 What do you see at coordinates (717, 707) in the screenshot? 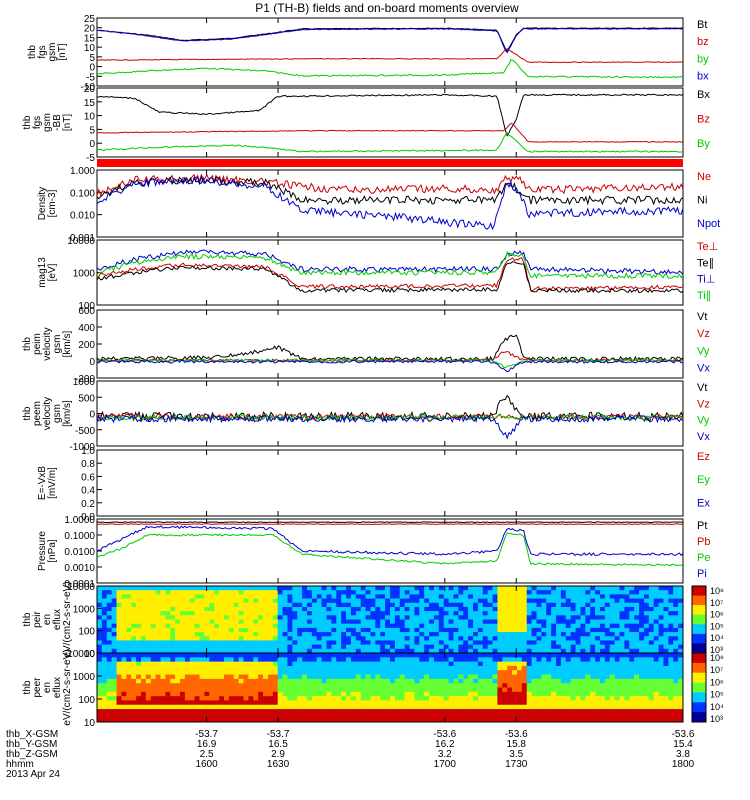
I see `colorbar-tick-label: 10⁴` at bounding box center [717, 707].